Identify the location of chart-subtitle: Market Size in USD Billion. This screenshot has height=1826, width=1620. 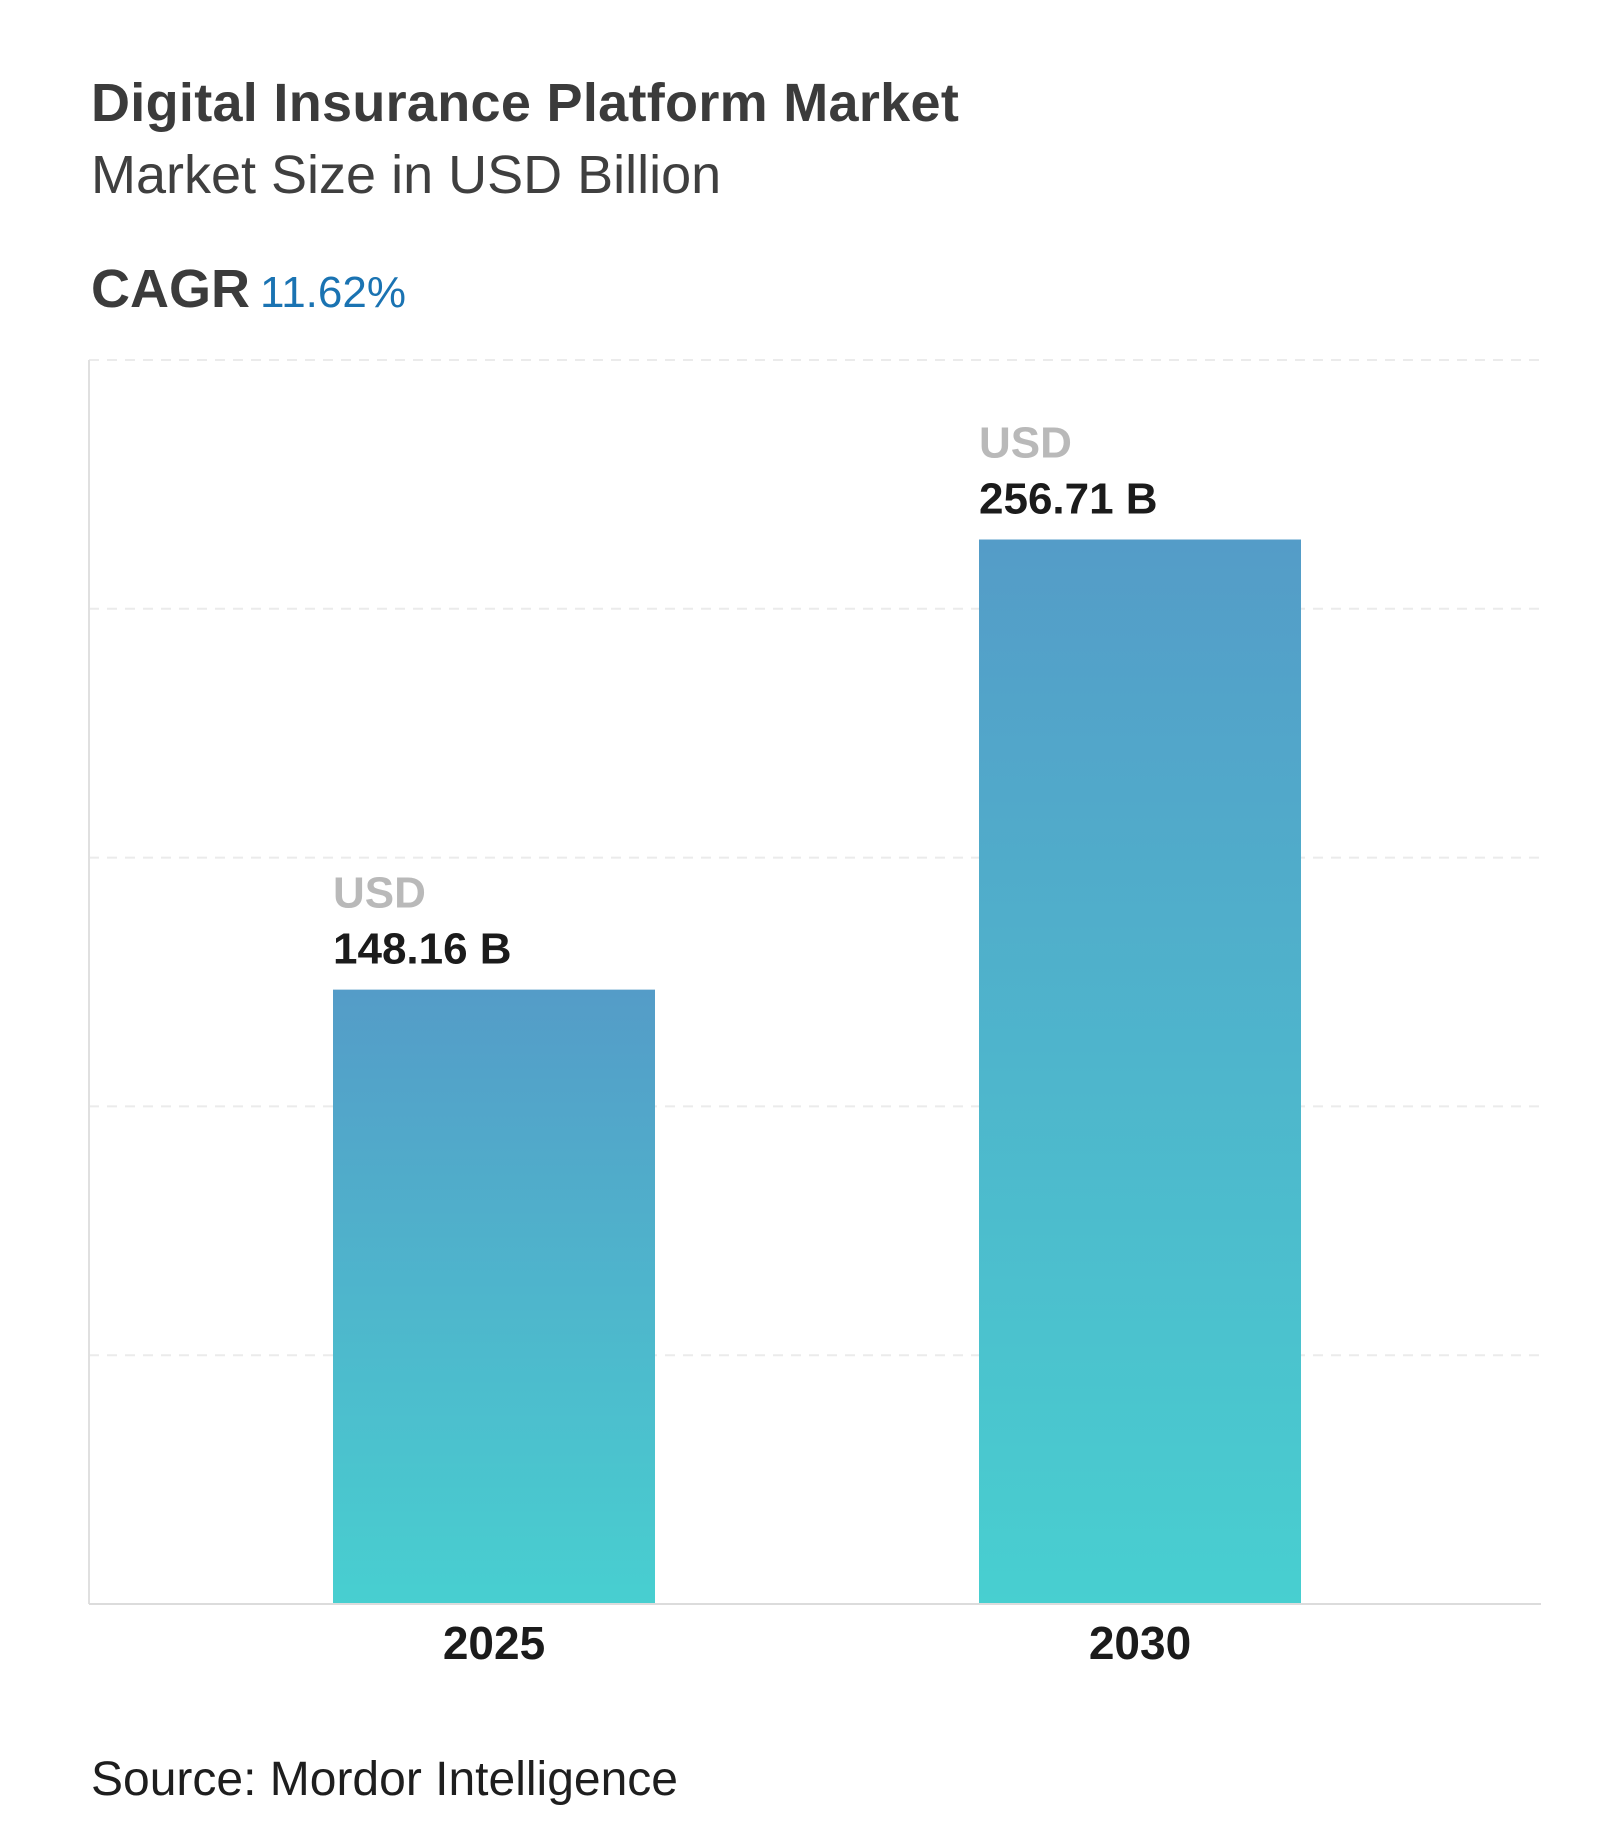
(406, 175).